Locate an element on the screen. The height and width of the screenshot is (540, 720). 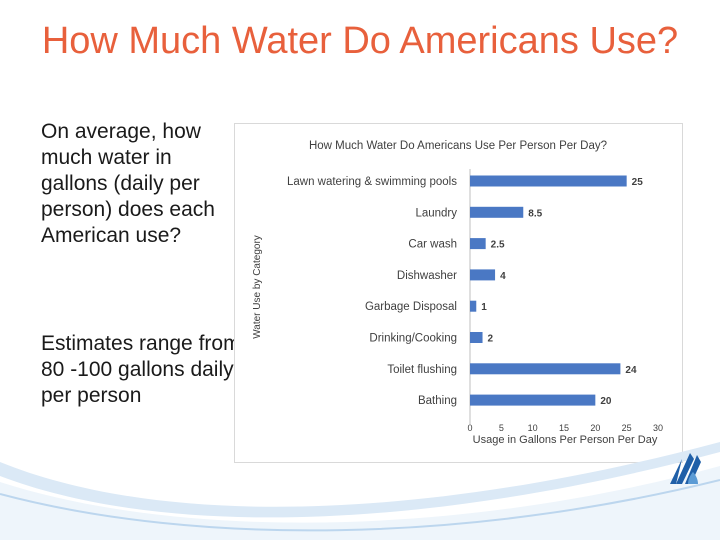
x-tick-label: 5 is located at coordinates (501, 428).